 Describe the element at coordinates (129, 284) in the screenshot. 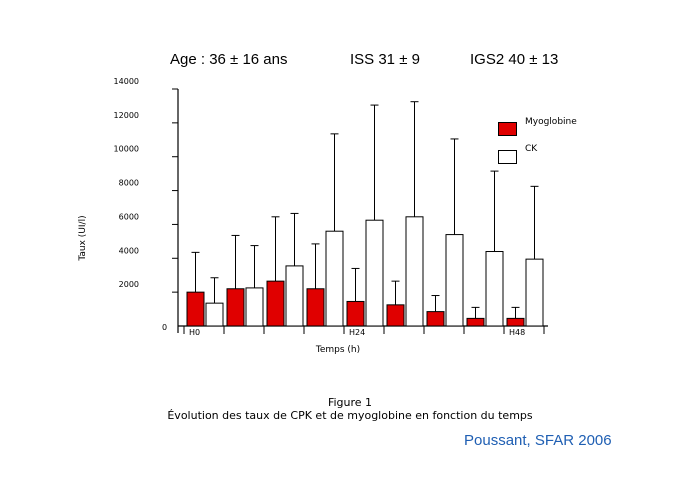

I see `y-tick-label: 2000` at that location.